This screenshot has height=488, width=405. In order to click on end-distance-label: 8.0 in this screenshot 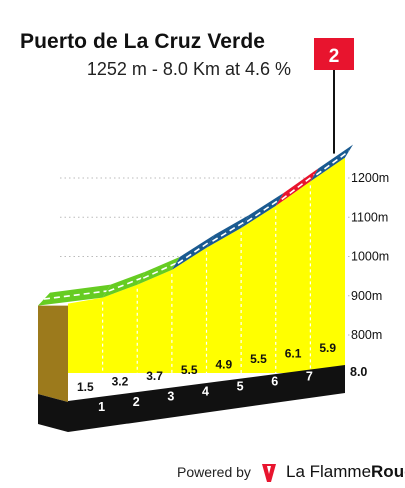, I will do `click(358, 372)`.